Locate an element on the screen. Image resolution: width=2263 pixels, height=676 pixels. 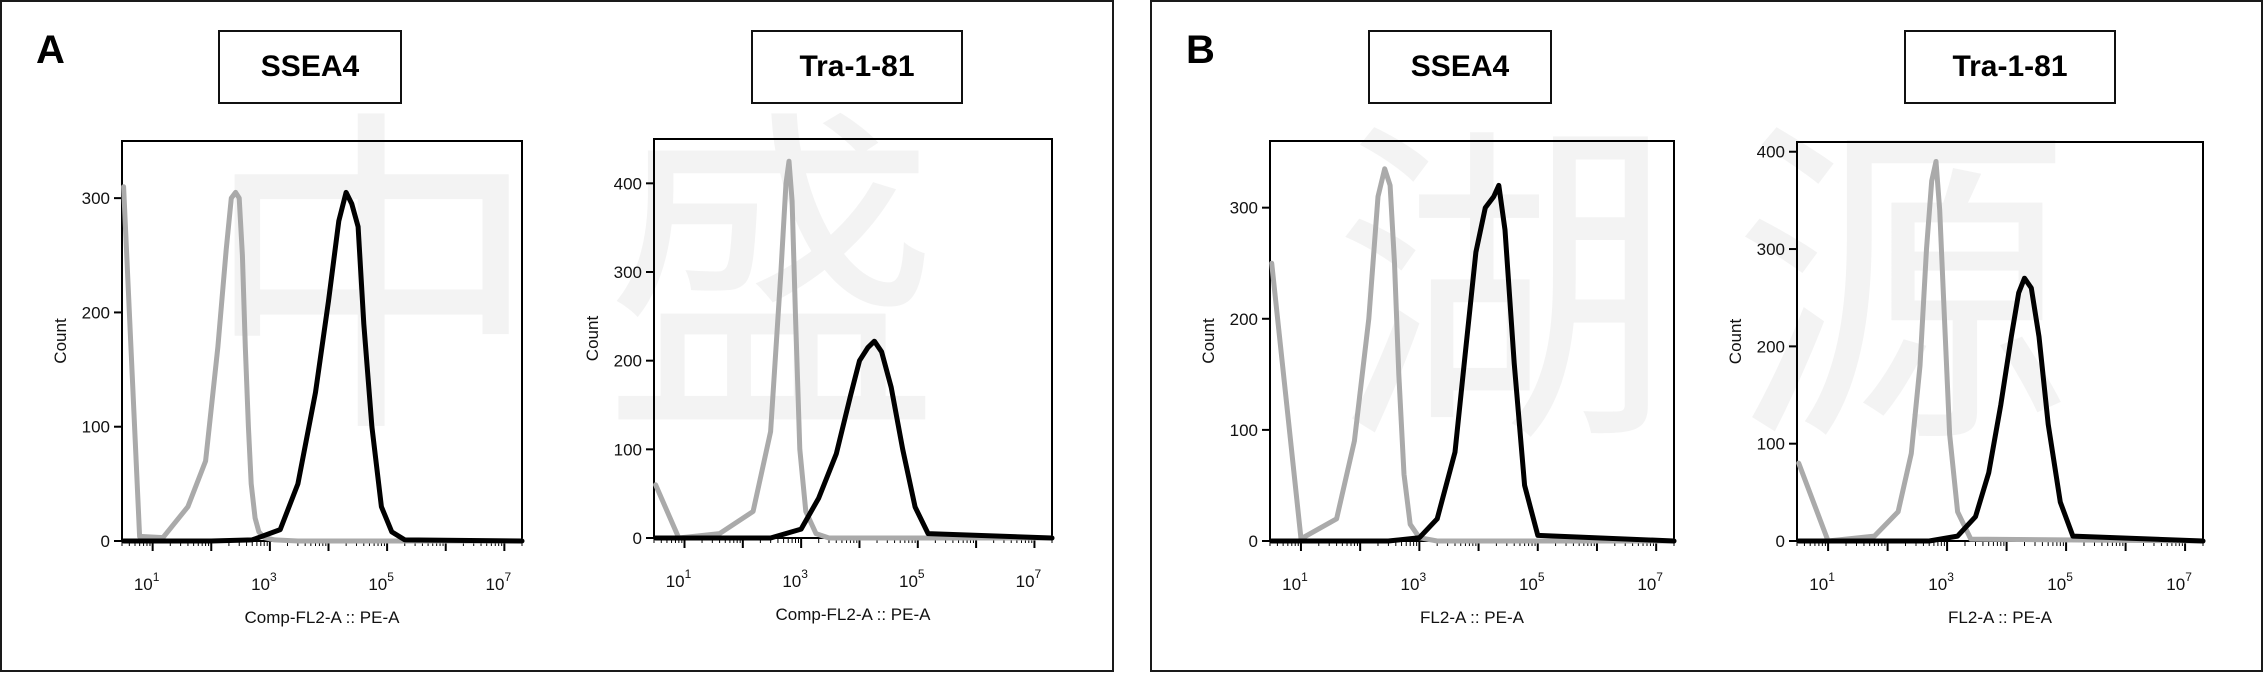
panel-letter: A is located at coordinates (50, 50).